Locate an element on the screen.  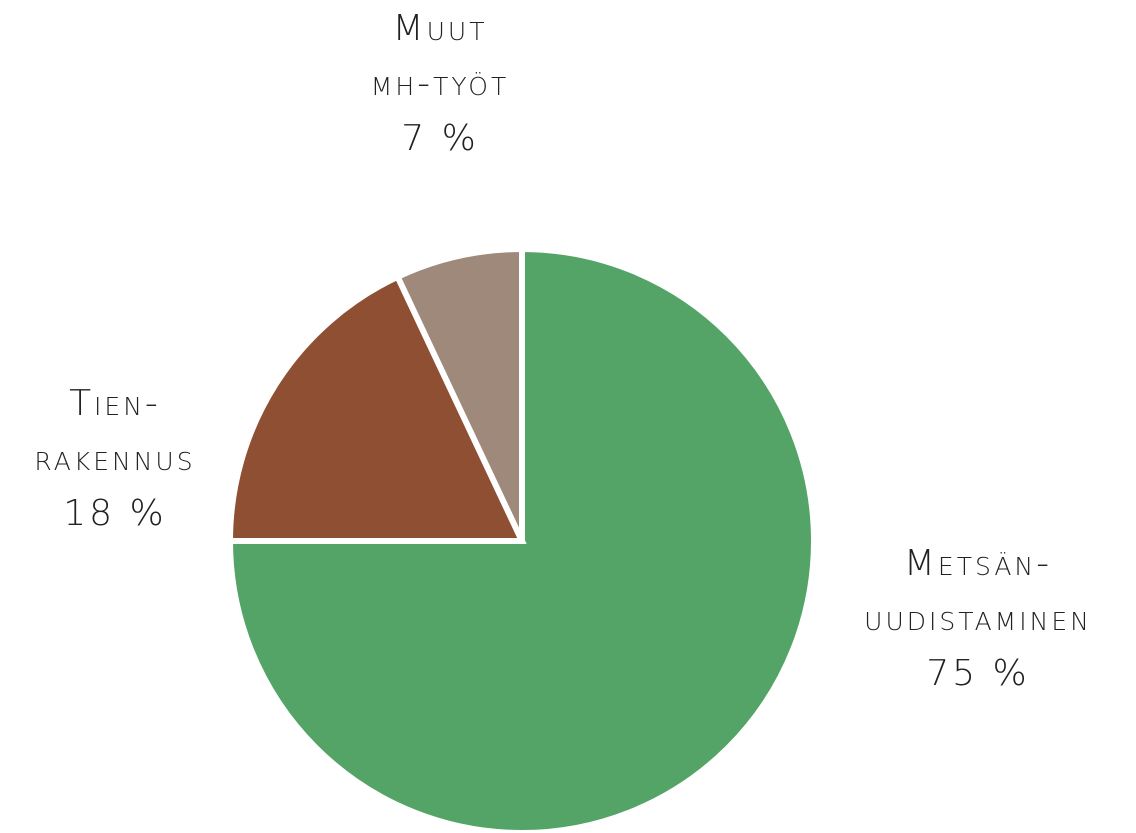
value-label: 18 % is located at coordinates (114, 513).